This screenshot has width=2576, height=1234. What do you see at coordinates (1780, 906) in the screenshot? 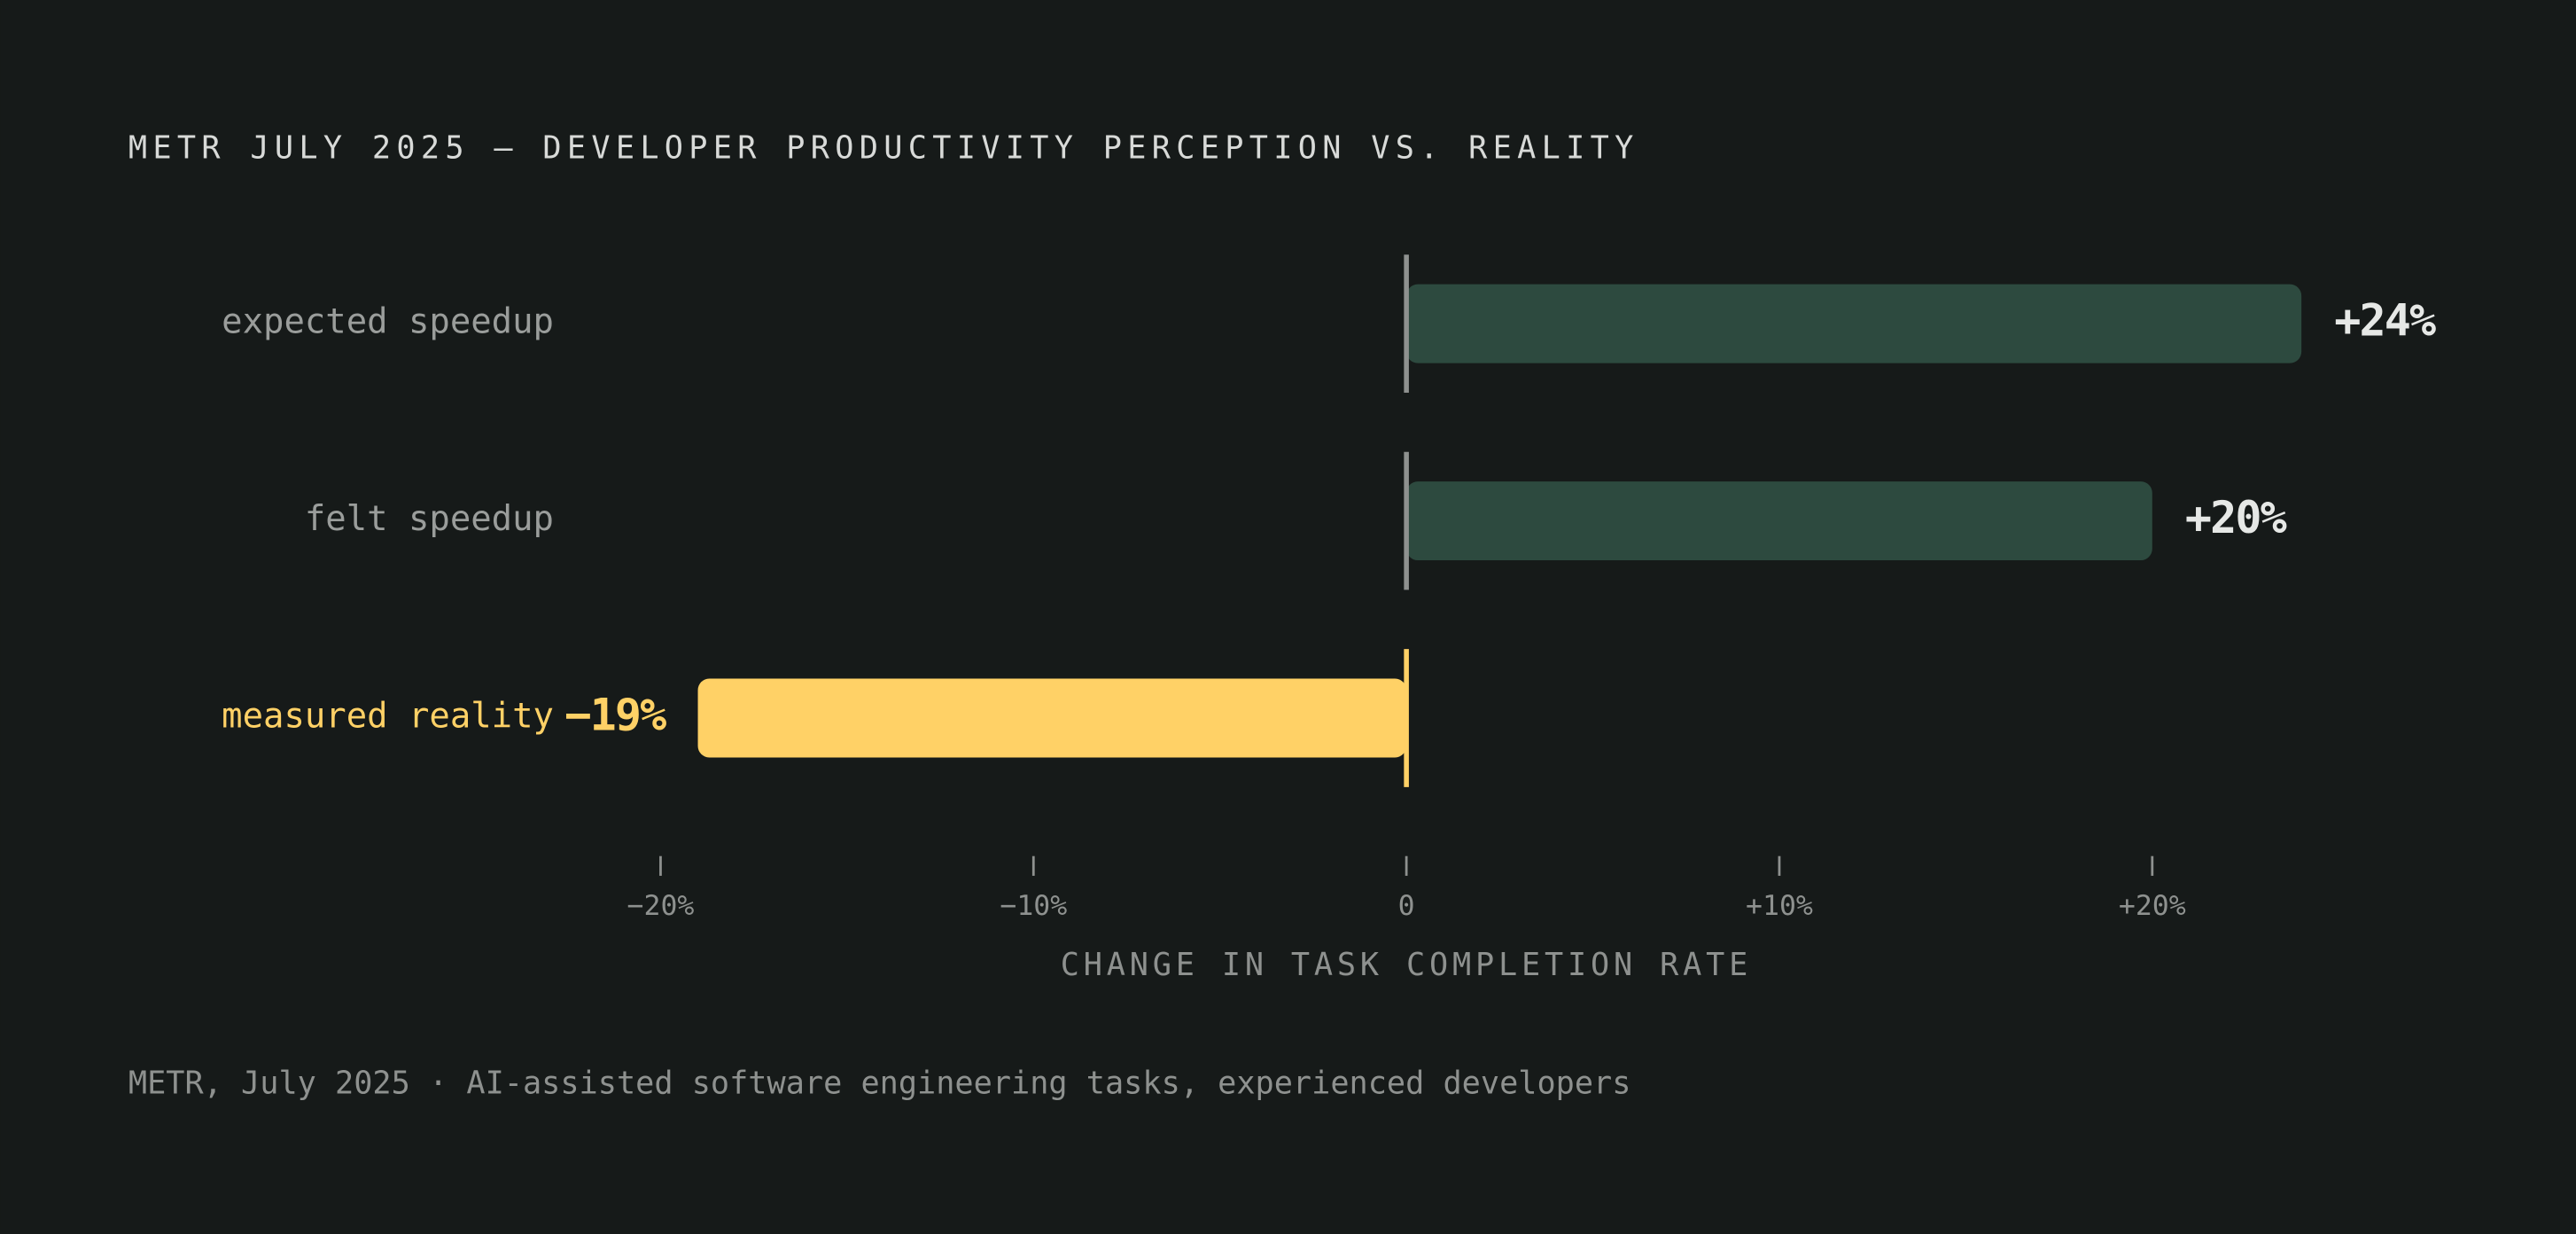
I see `x-tick-label: +10%` at bounding box center [1780, 906].